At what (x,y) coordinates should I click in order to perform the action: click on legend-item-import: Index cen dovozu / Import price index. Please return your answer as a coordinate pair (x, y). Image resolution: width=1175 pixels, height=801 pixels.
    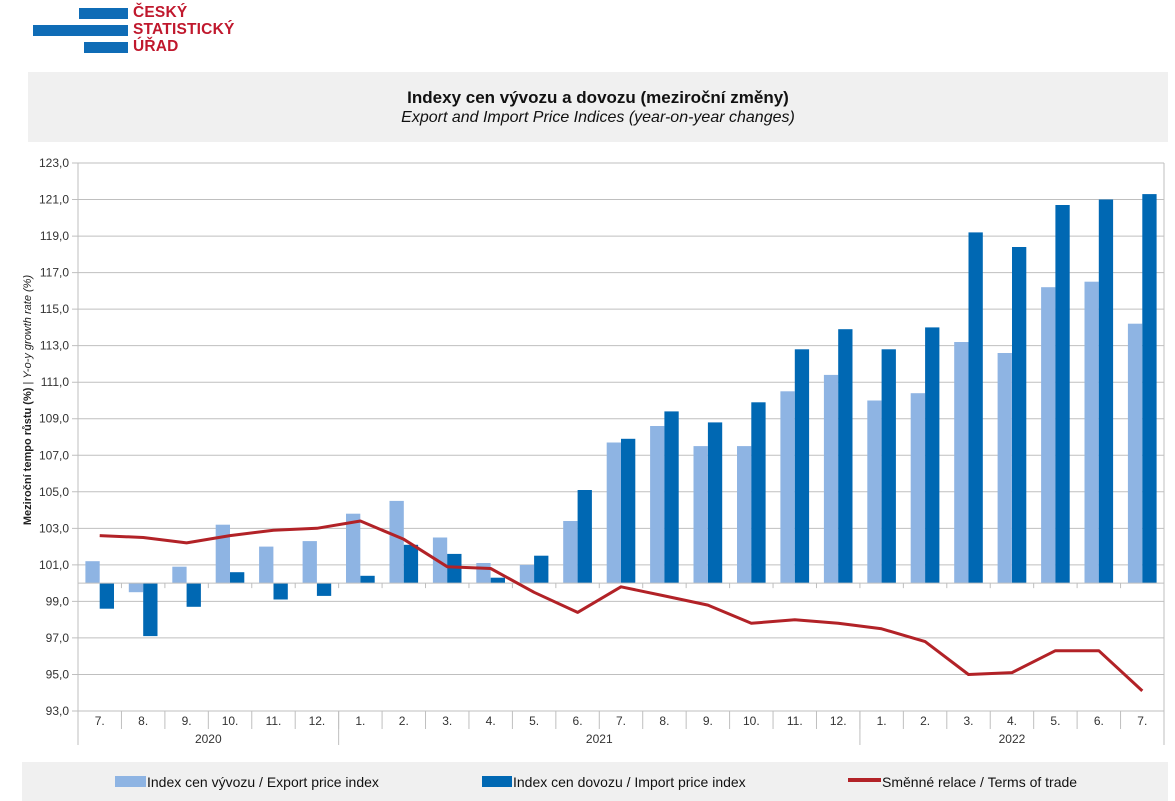
    Looking at the image, I should click on (614, 782).